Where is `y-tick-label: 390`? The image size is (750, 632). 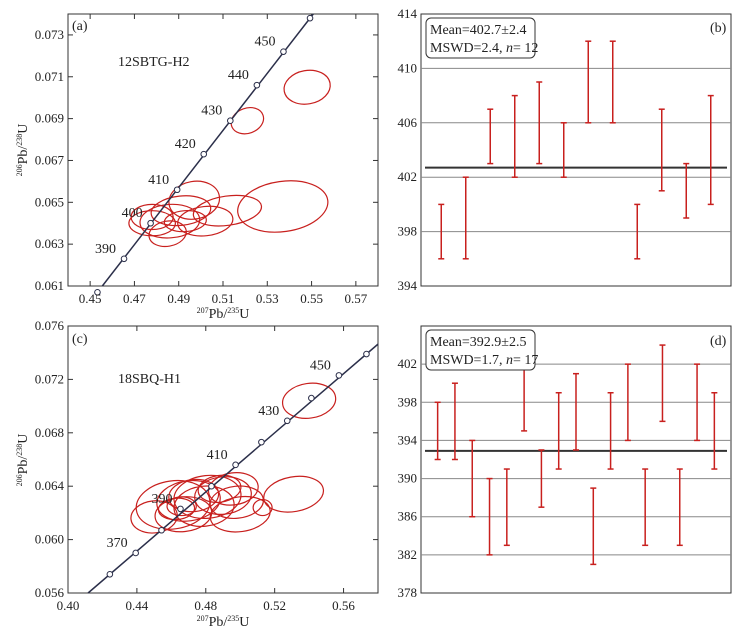
y-tick-label: 390 is located at coordinates (408, 478).